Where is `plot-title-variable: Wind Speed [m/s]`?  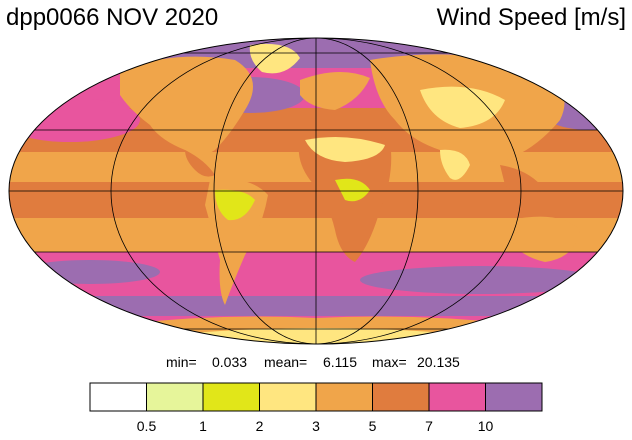
plot-title-variable: Wind Speed [m/s] is located at coordinates (531, 17).